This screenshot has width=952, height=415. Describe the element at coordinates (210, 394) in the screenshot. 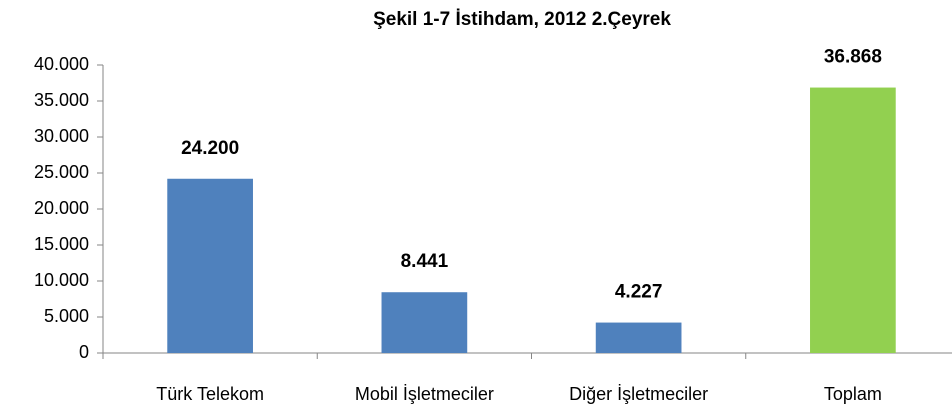

I see `x-tick-label: Türk Telekom` at that location.